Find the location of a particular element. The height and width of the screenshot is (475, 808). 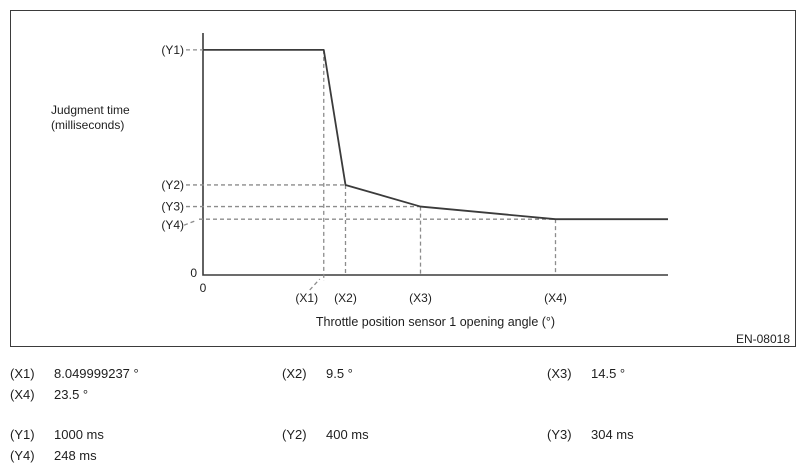

definition-entry: (Y2) 400 ms is located at coordinates (325, 435).